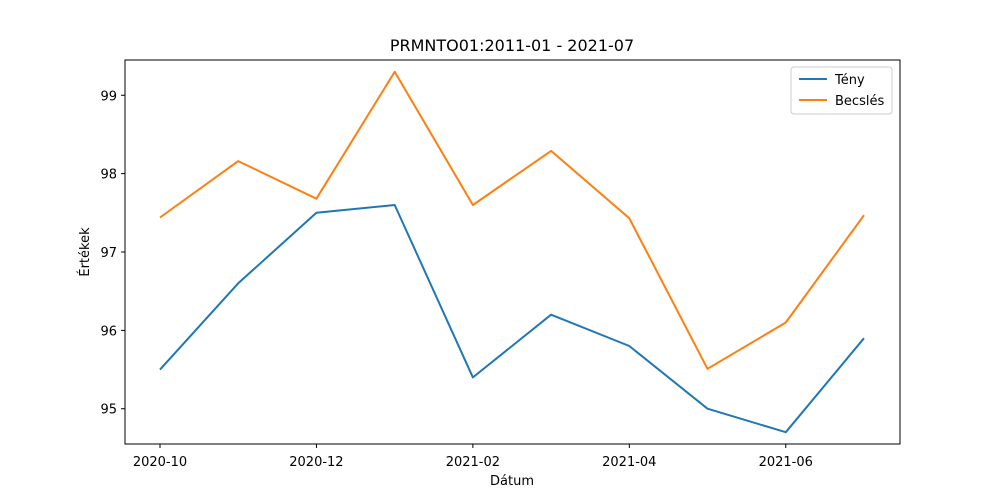 The width and height of the screenshot is (1000, 500). I want to click on chart-title: PRMNTO01:2011-01 - 2021-07, so click(512, 45).